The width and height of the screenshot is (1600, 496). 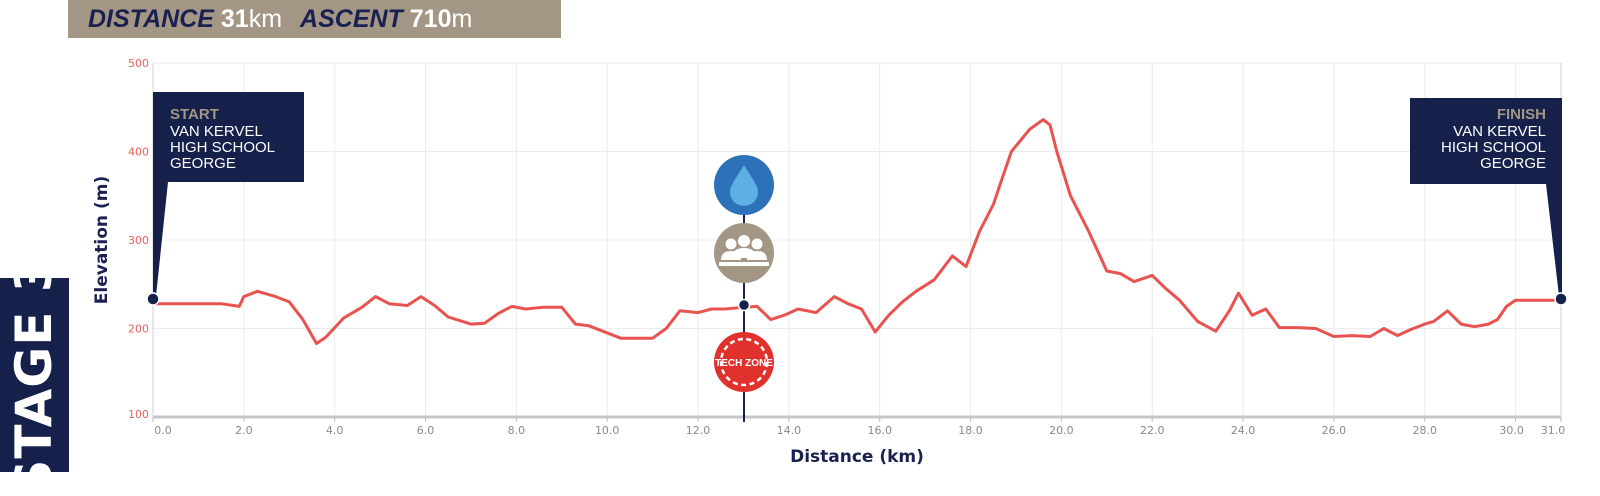 What do you see at coordinates (744, 185) in the screenshot?
I see `water-drop-icon` at bounding box center [744, 185].